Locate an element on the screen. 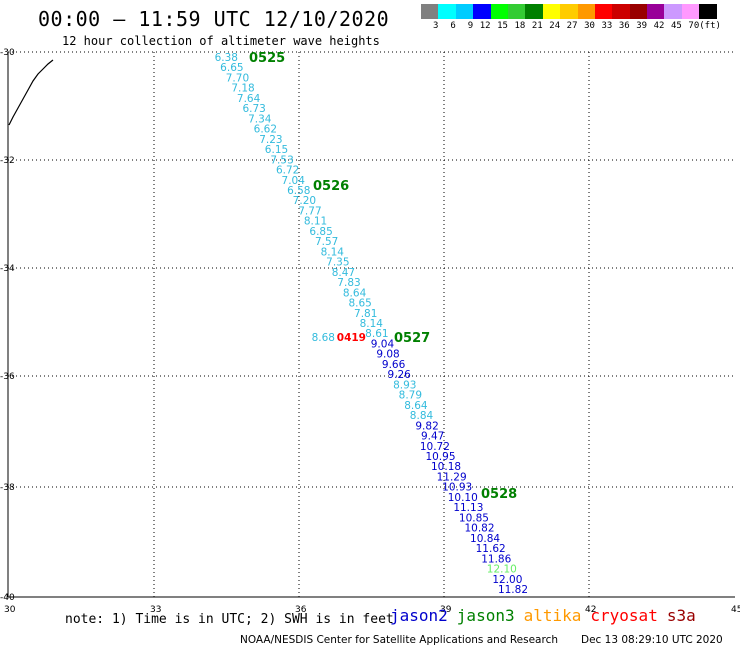 Image resolution: width=740 pixels, height=650 pixels. wave-height-value: 7.77 is located at coordinates (309, 211).